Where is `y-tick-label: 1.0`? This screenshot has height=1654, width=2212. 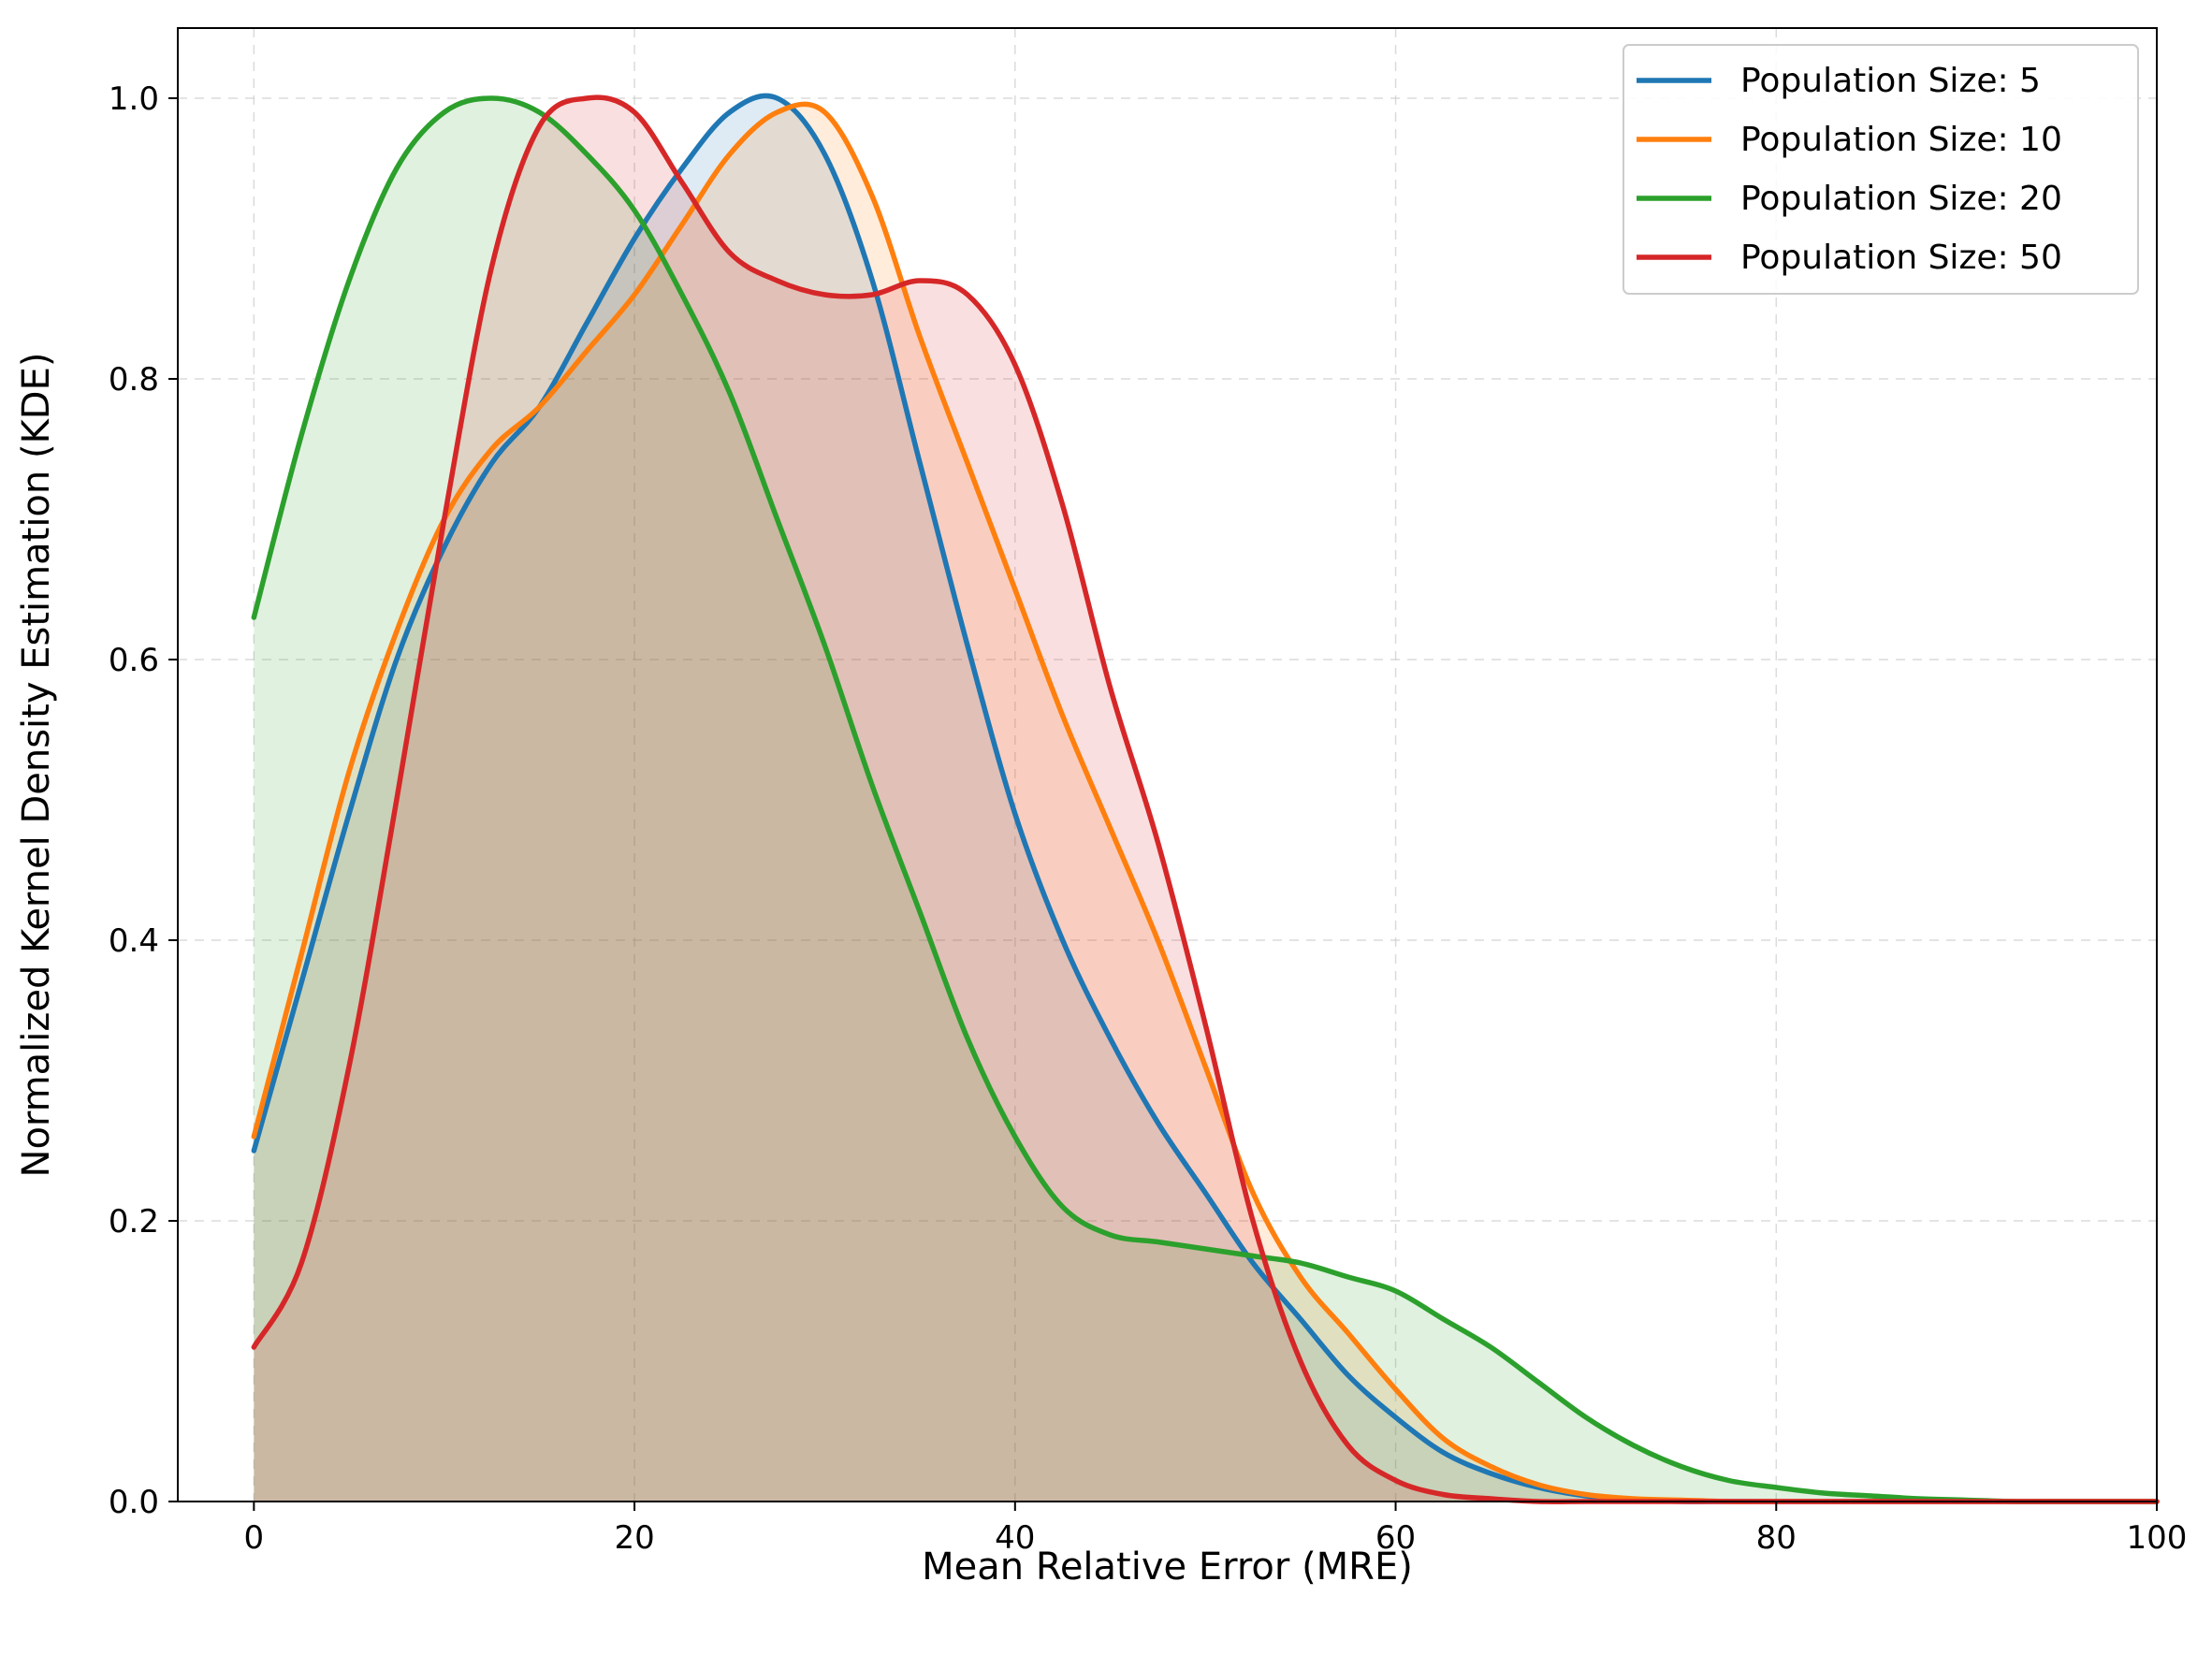 y-tick-label: 1.0 is located at coordinates (134, 99).